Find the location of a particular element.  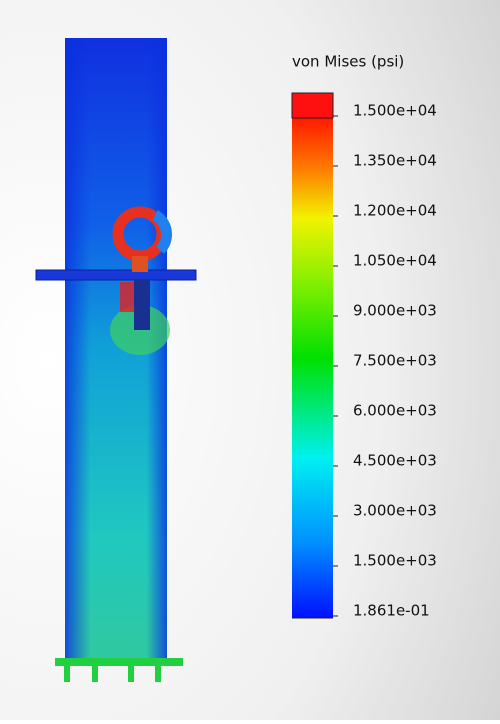

legend-label: 1.050e+04 is located at coordinates (395, 261).